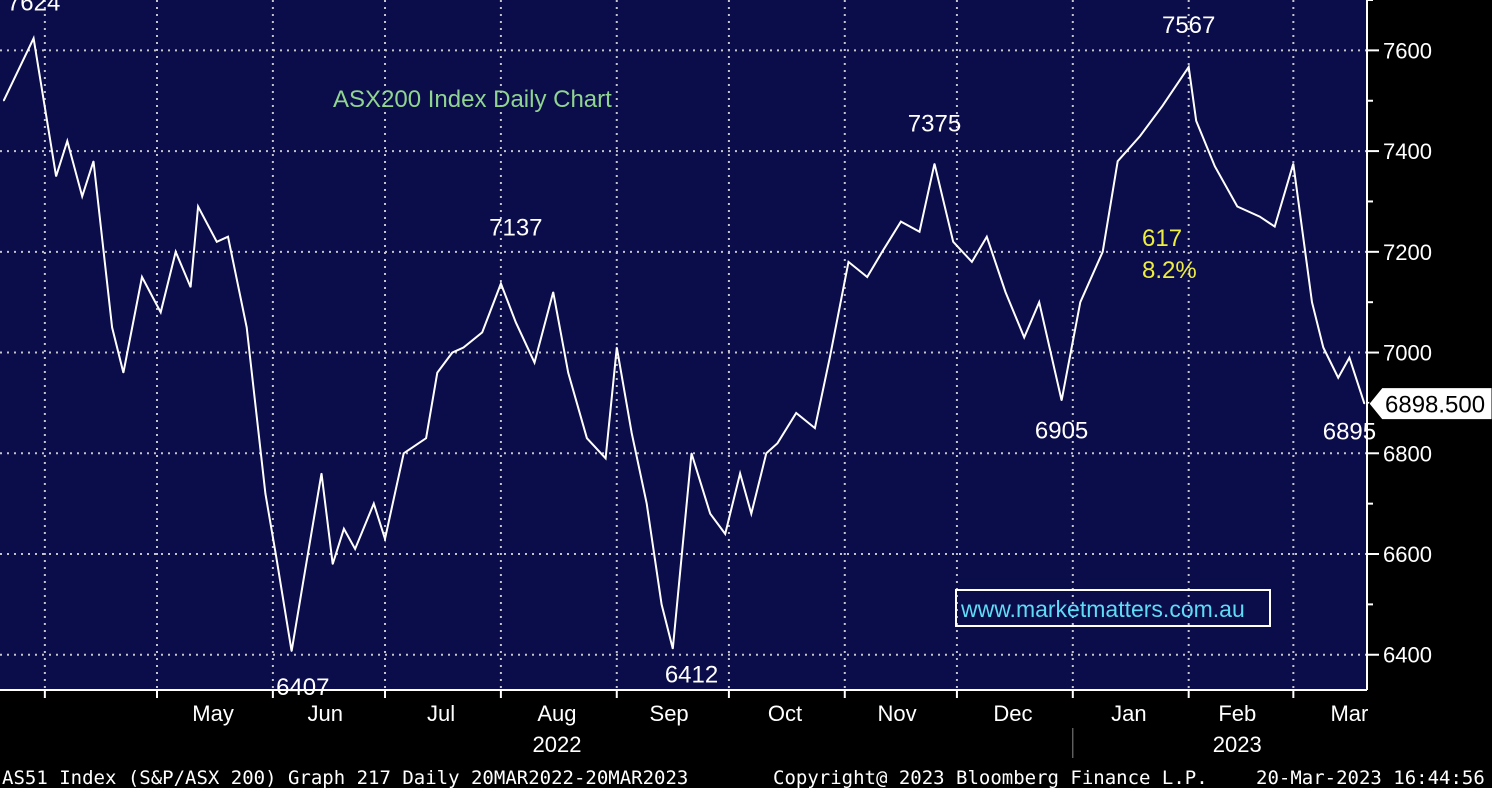 The height and width of the screenshot is (788, 1492). Describe the element at coordinates (1349, 713) in the screenshot. I see `x-month-label: Mar` at that location.